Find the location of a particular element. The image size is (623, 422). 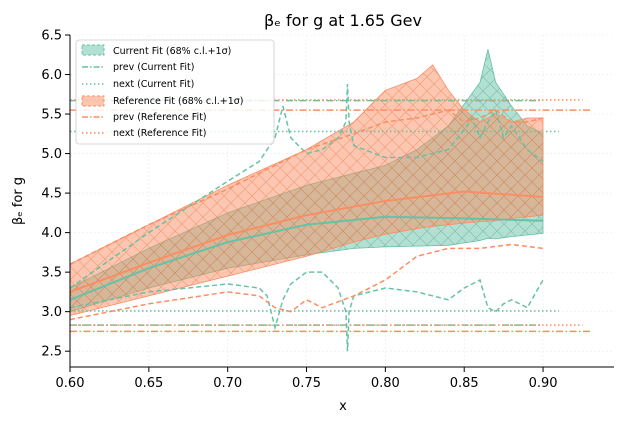

legend-label: Current Fit (68% c.l.+1σ) is located at coordinates (172, 51).